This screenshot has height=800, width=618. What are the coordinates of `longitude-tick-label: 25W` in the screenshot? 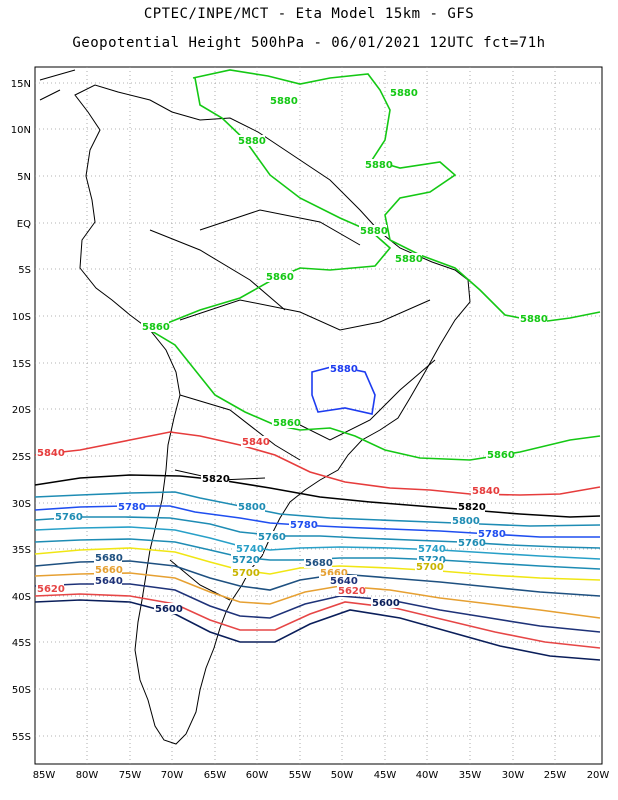 It's located at (555, 775).